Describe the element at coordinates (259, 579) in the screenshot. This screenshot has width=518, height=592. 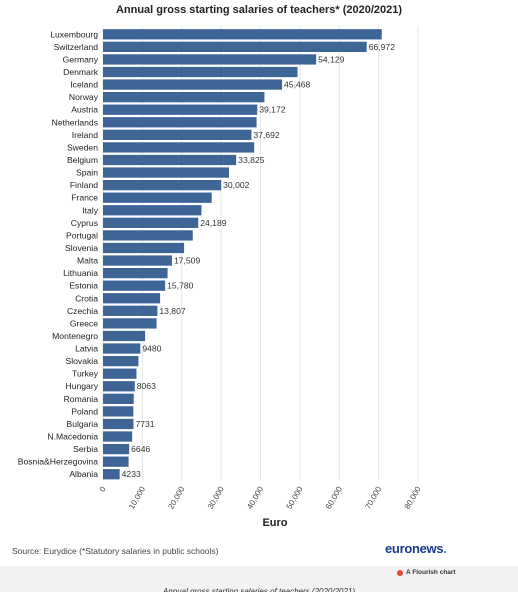
I see `footer-band` at that location.